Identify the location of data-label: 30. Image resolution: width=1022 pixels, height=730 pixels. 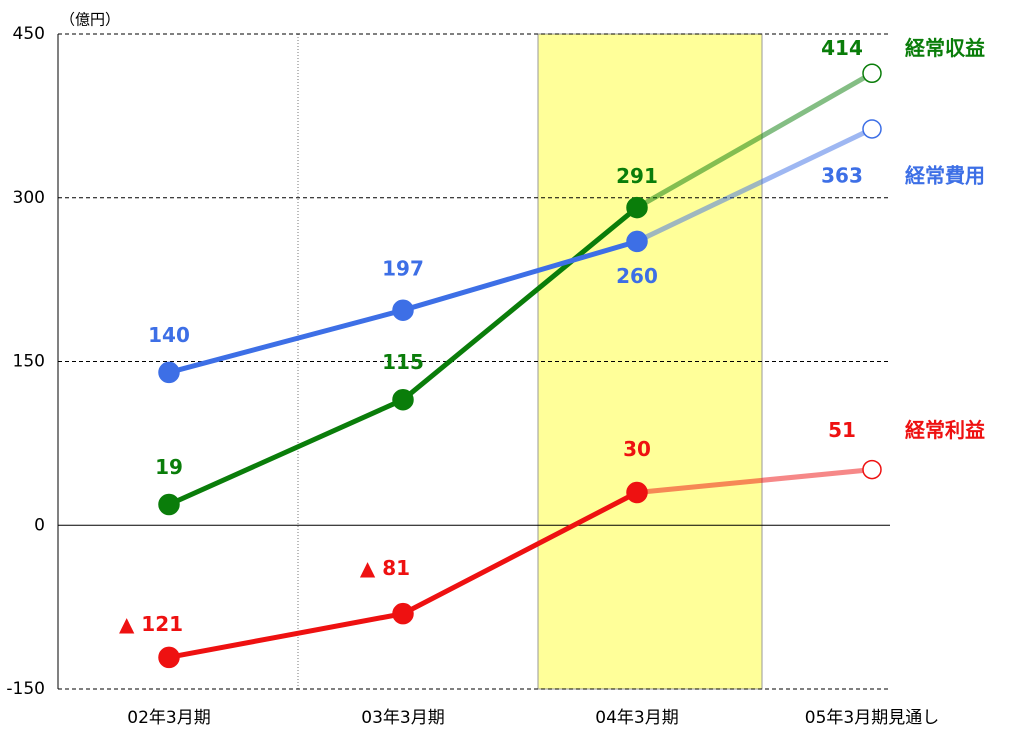
(637, 449).